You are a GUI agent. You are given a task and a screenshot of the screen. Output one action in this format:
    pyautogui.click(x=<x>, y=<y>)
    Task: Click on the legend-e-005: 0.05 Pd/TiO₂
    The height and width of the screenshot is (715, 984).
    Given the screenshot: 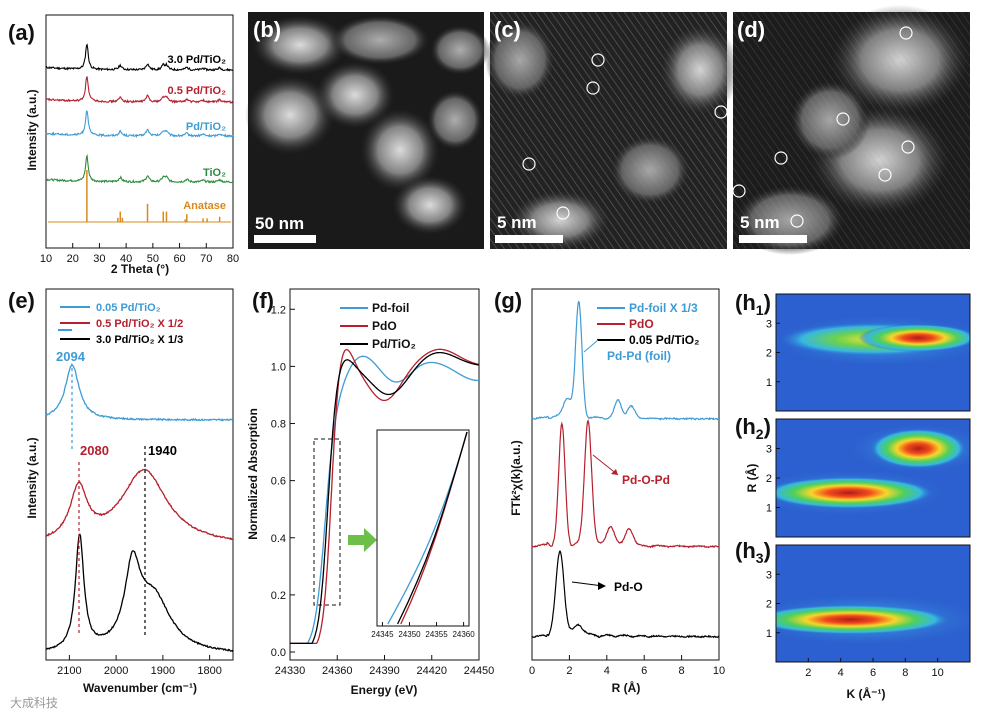 What is the action you would take?
    pyautogui.click(x=128, y=308)
    